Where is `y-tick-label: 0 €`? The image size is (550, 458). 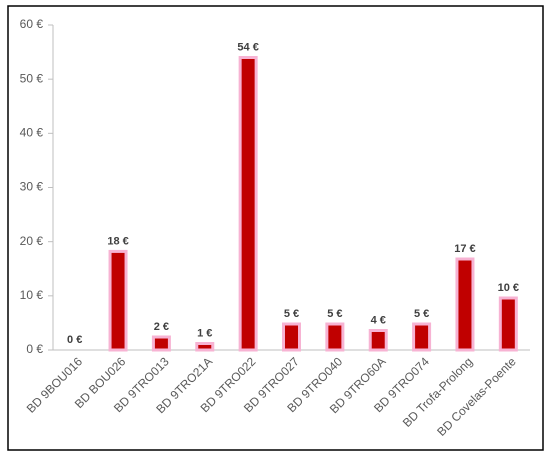 y-tick-label: 0 € is located at coordinates (34, 349).